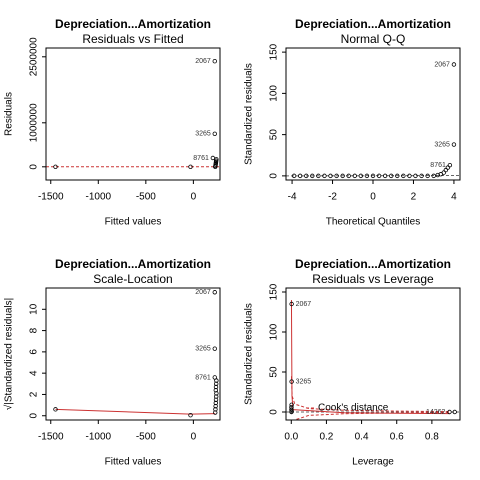 This screenshot has width=480, height=480. What do you see at coordinates (454, 197) in the screenshot?
I see `x-tick-label: 4` at bounding box center [454, 197].